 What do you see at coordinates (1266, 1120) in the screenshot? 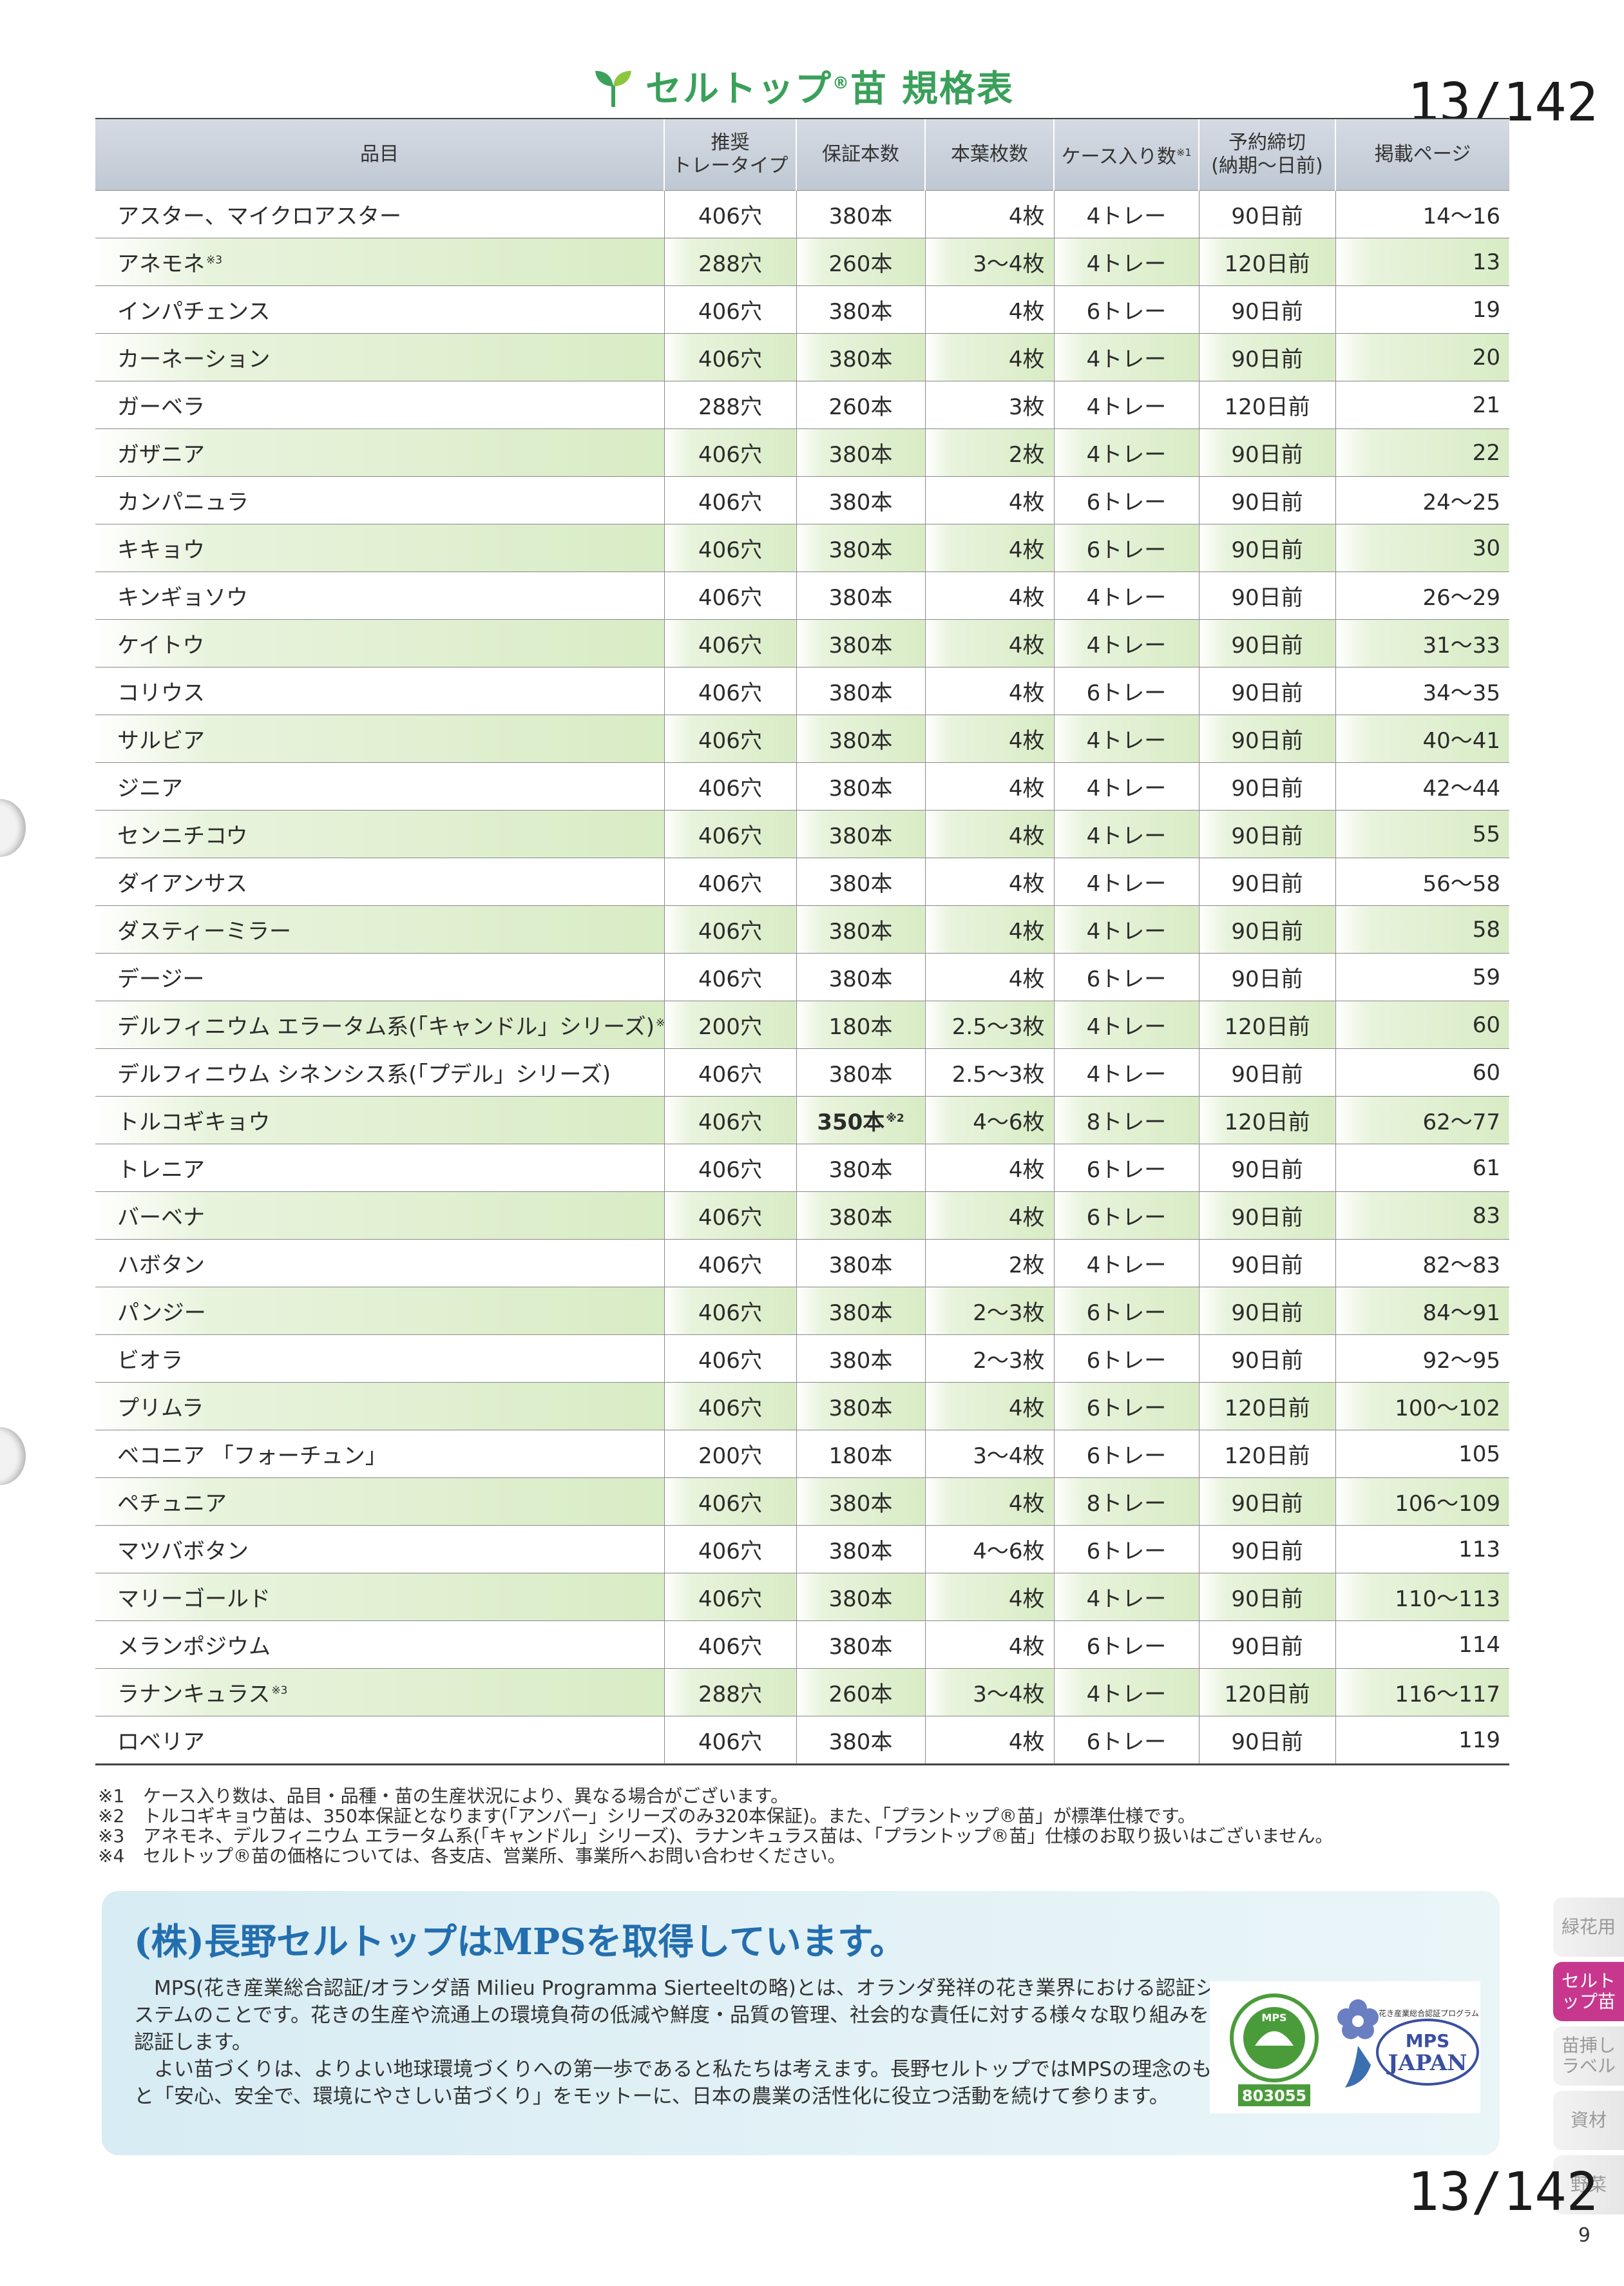
I see `cell-deadline: 120日前` at bounding box center [1266, 1120].